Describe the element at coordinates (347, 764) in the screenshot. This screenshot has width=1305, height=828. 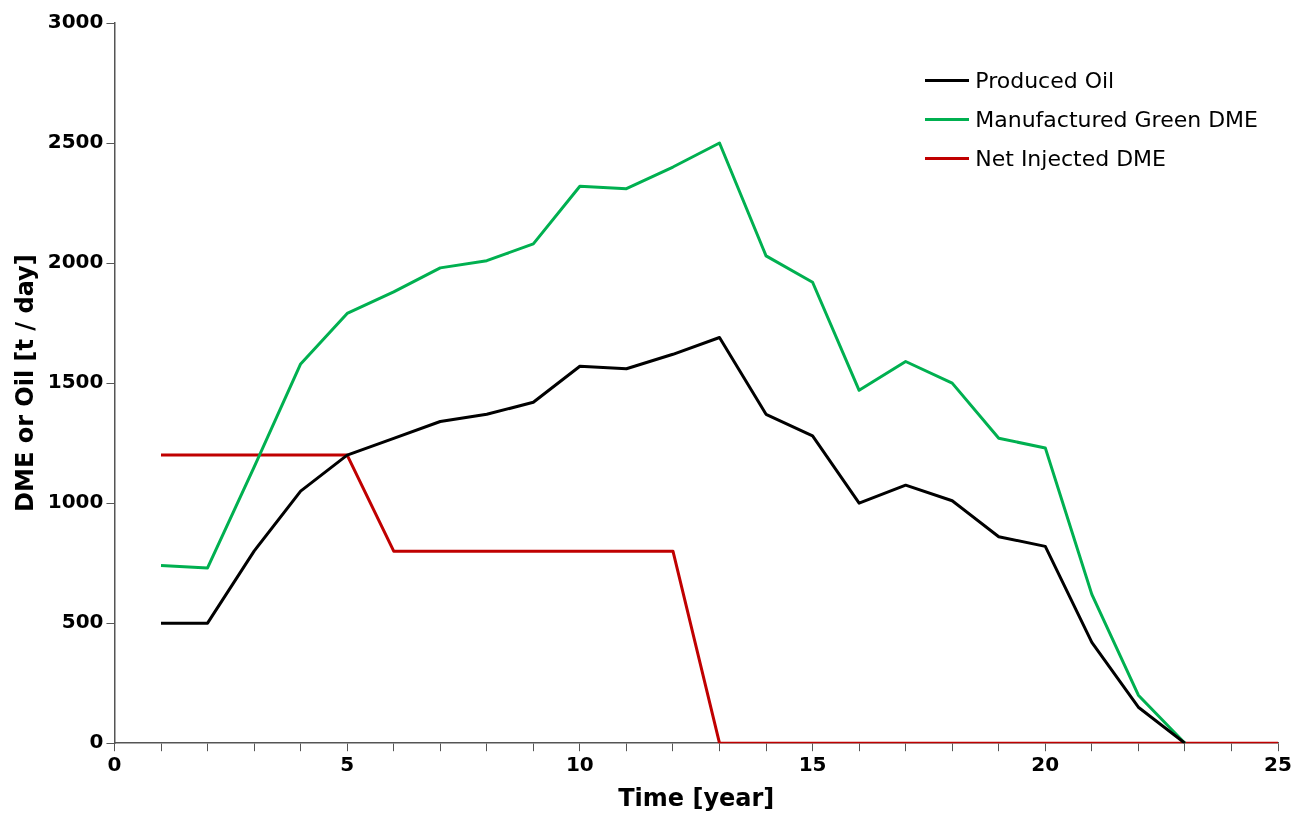
I see `x-tick-label: 5` at that location.